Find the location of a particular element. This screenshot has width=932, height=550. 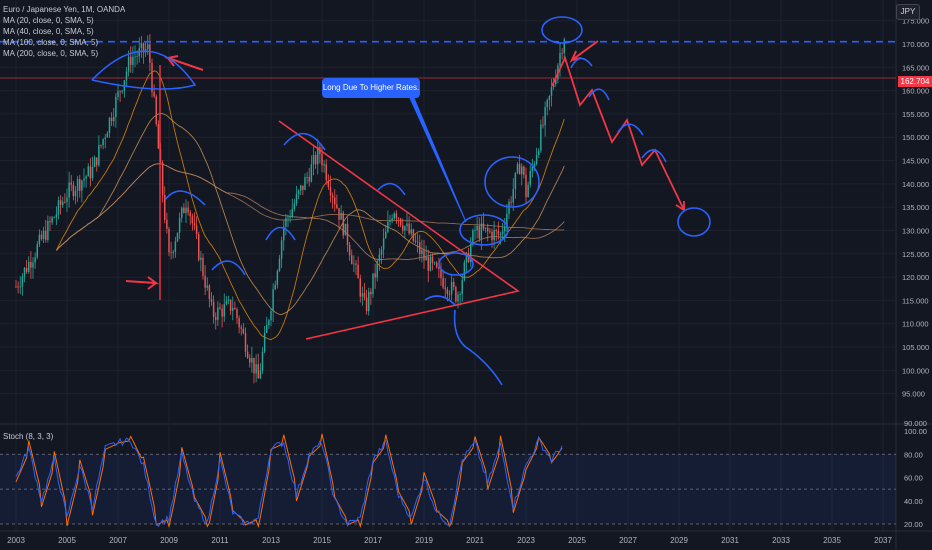

price-tick-115: 115.000 is located at coordinates (915, 300).